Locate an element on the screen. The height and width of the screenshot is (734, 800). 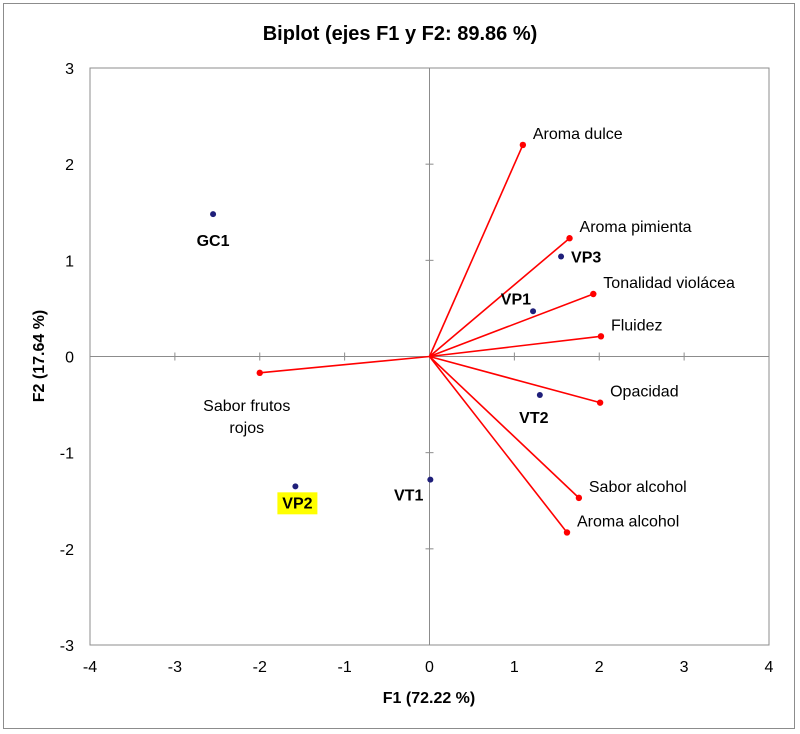
vector-aroma-dulce is located at coordinates (476, 250).